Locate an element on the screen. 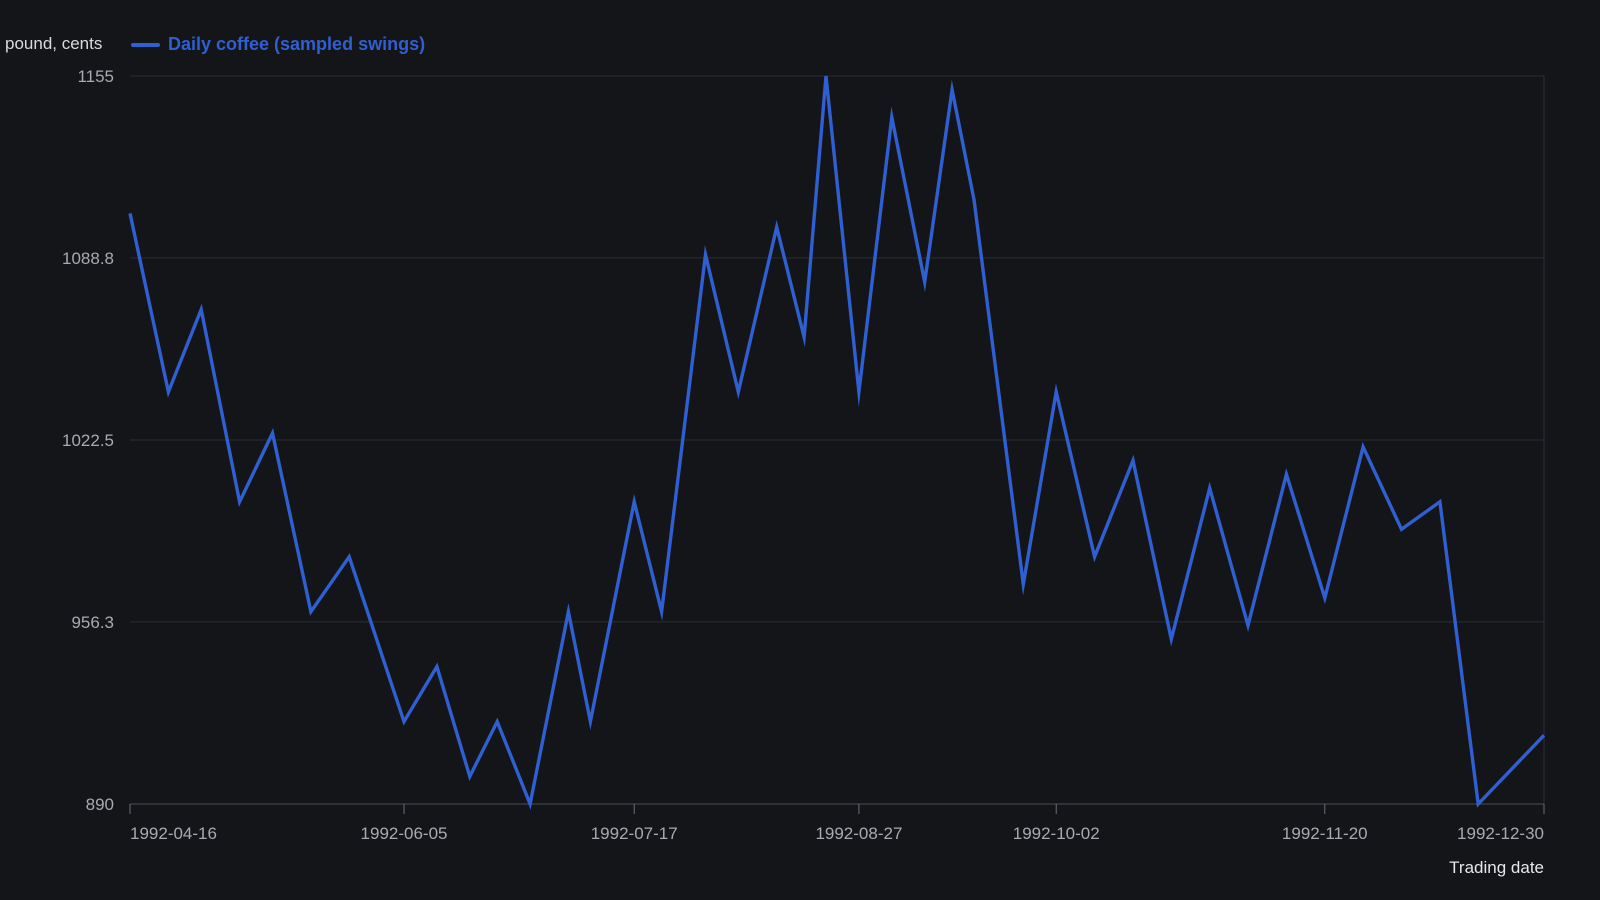 Image resolution: width=1600 pixels, height=900 pixels. x-tick-label: 1992-10-02 is located at coordinates (1056, 833).